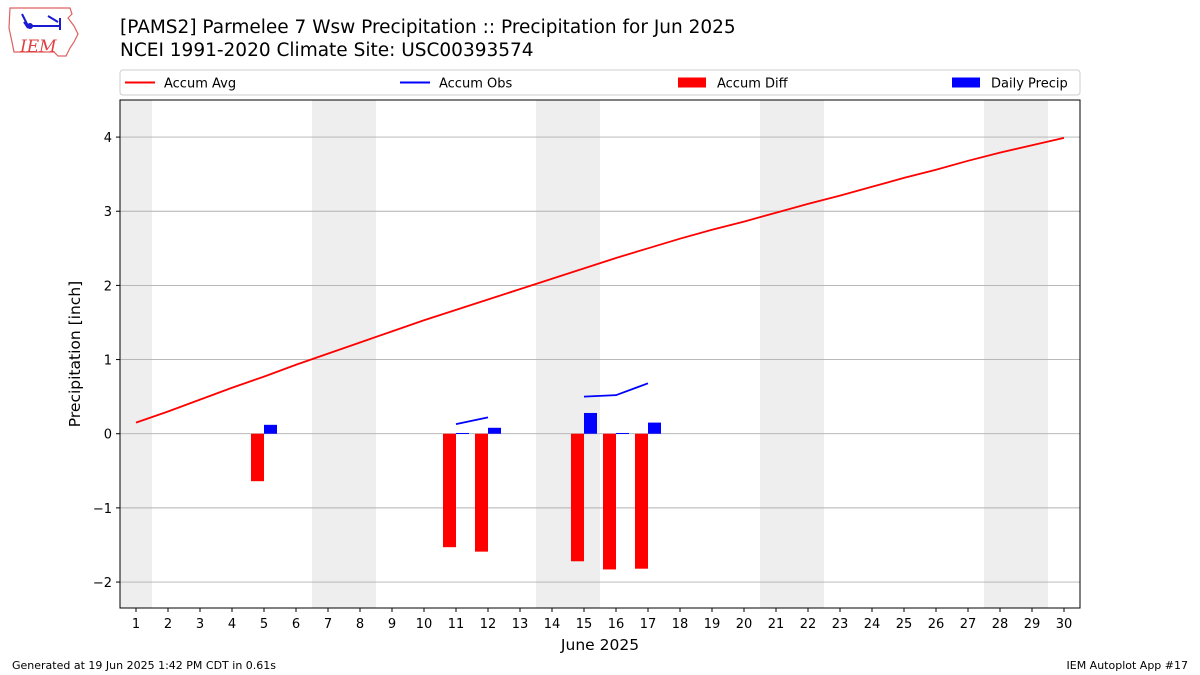 This screenshot has height=675, width=1200. What do you see at coordinates (108, 361) in the screenshot?
I see `y-tick-label: 1` at bounding box center [108, 361].